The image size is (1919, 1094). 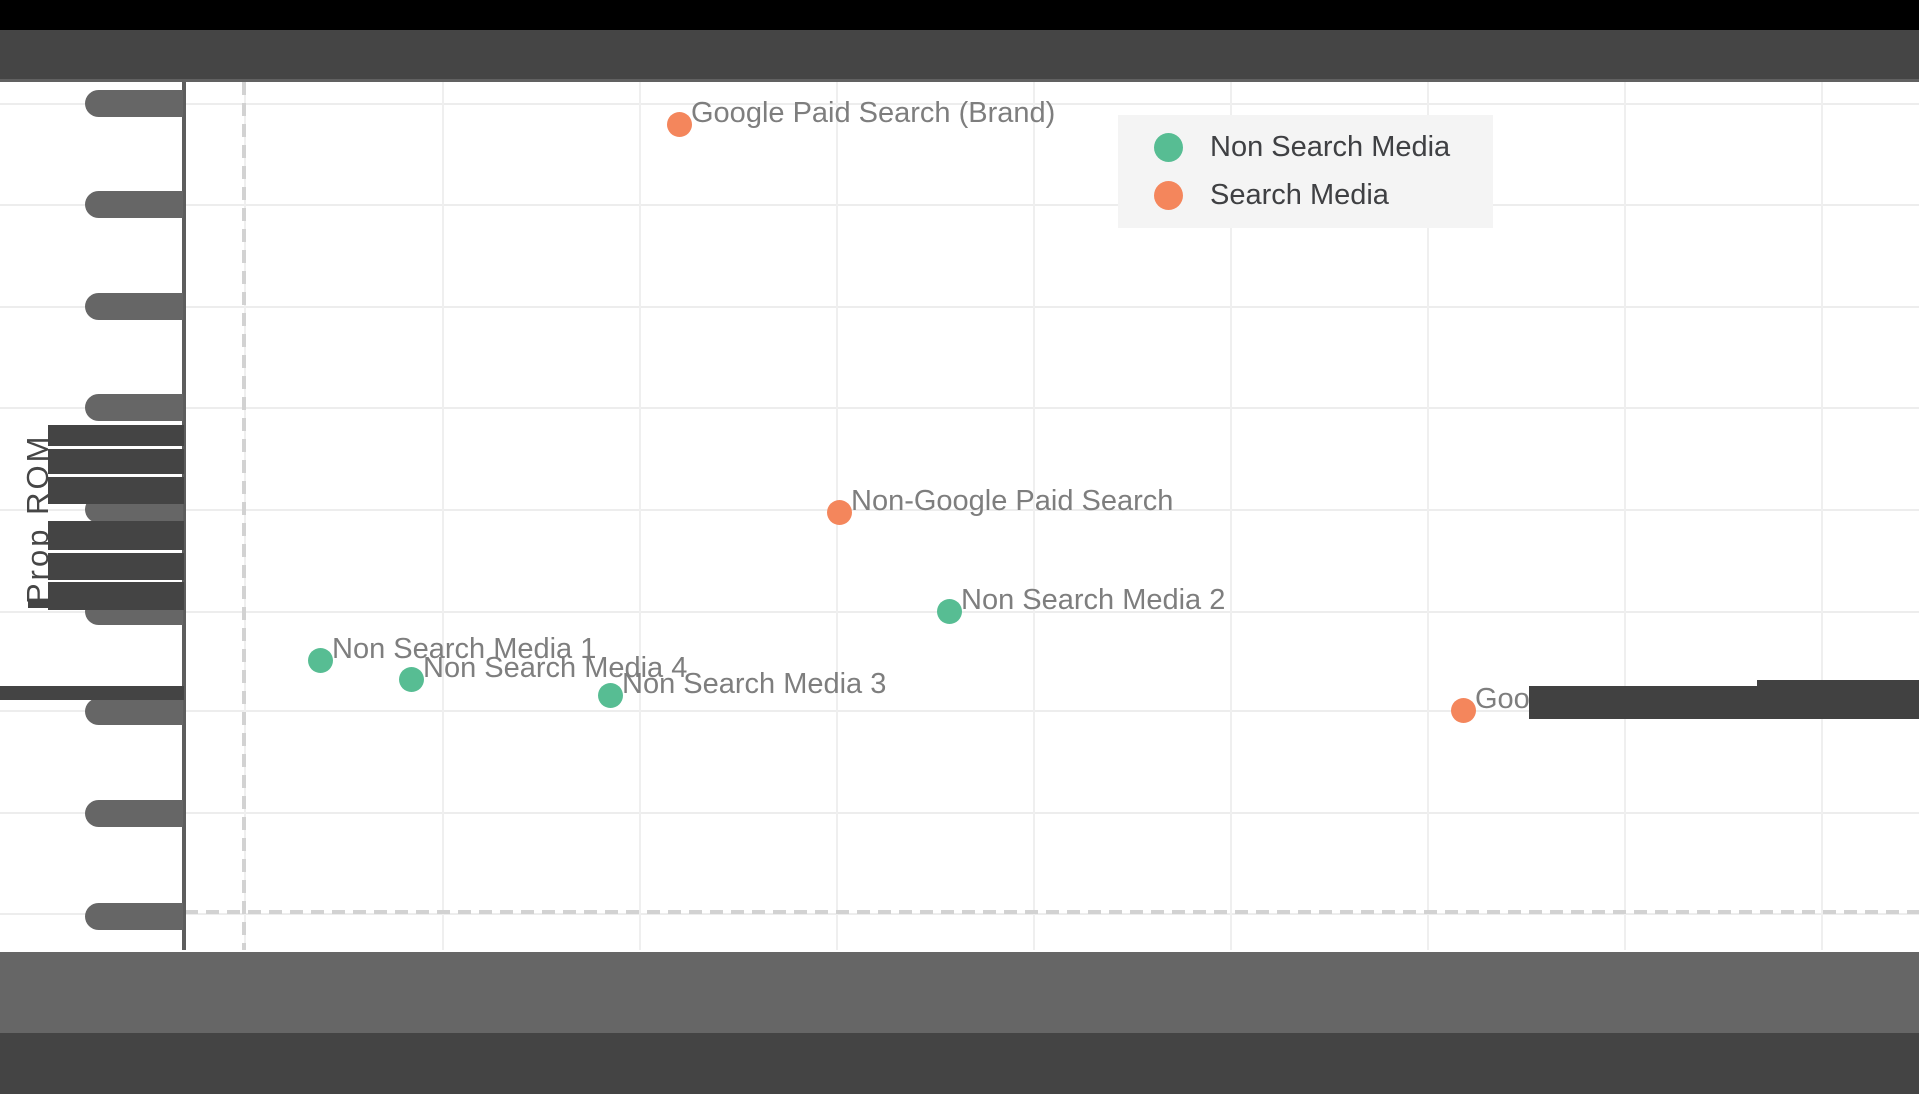 I want to click on scatter-point-label: Non Search Media 3, so click(x=754, y=684).